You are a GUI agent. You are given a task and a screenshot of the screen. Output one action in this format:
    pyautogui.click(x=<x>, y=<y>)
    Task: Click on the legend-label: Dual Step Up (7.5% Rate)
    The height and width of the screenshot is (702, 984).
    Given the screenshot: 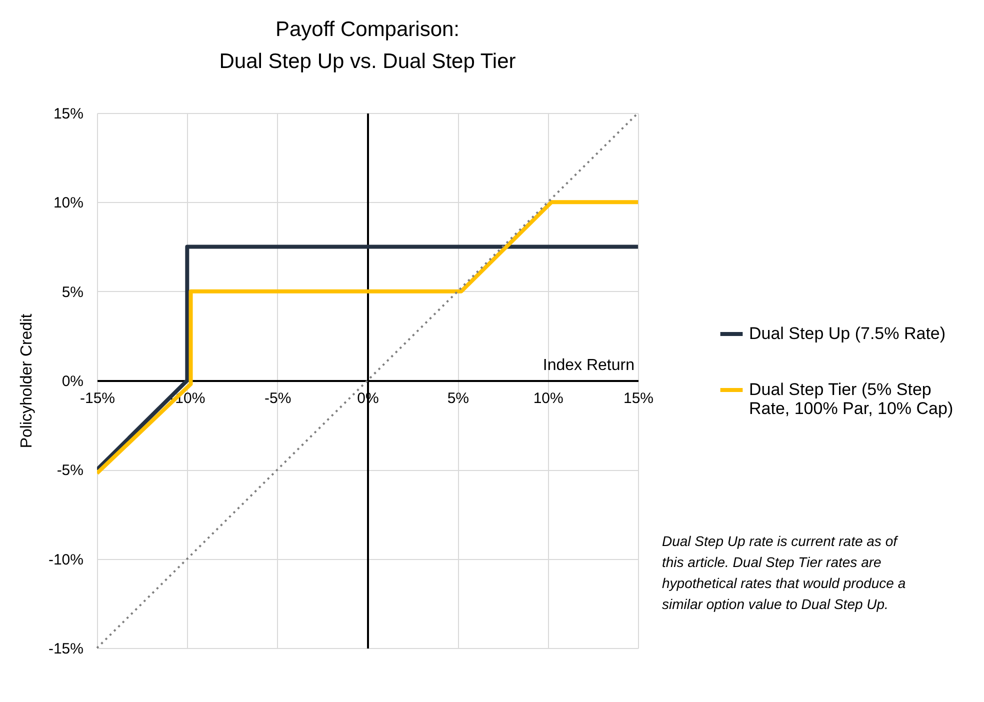 What is the action you would take?
    pyautogui.click(x=847, y=333)
    